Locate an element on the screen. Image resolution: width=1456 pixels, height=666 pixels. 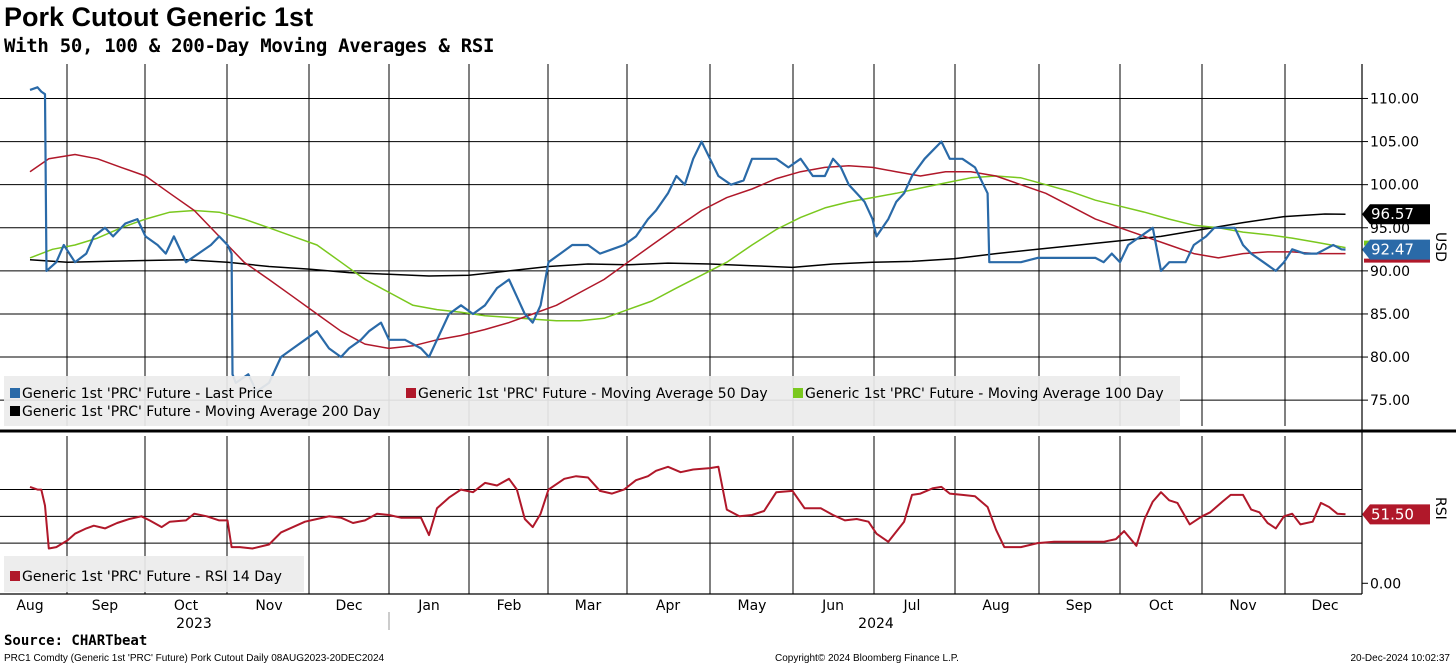
x-month-label-11: Jul is located at coordinates (912, 606).